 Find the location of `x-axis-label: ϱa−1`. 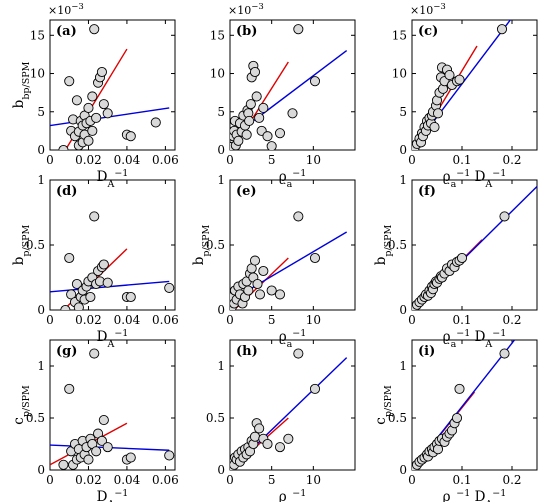

x-axis-label: ϱa−1 is located at coordinates (293, 339).